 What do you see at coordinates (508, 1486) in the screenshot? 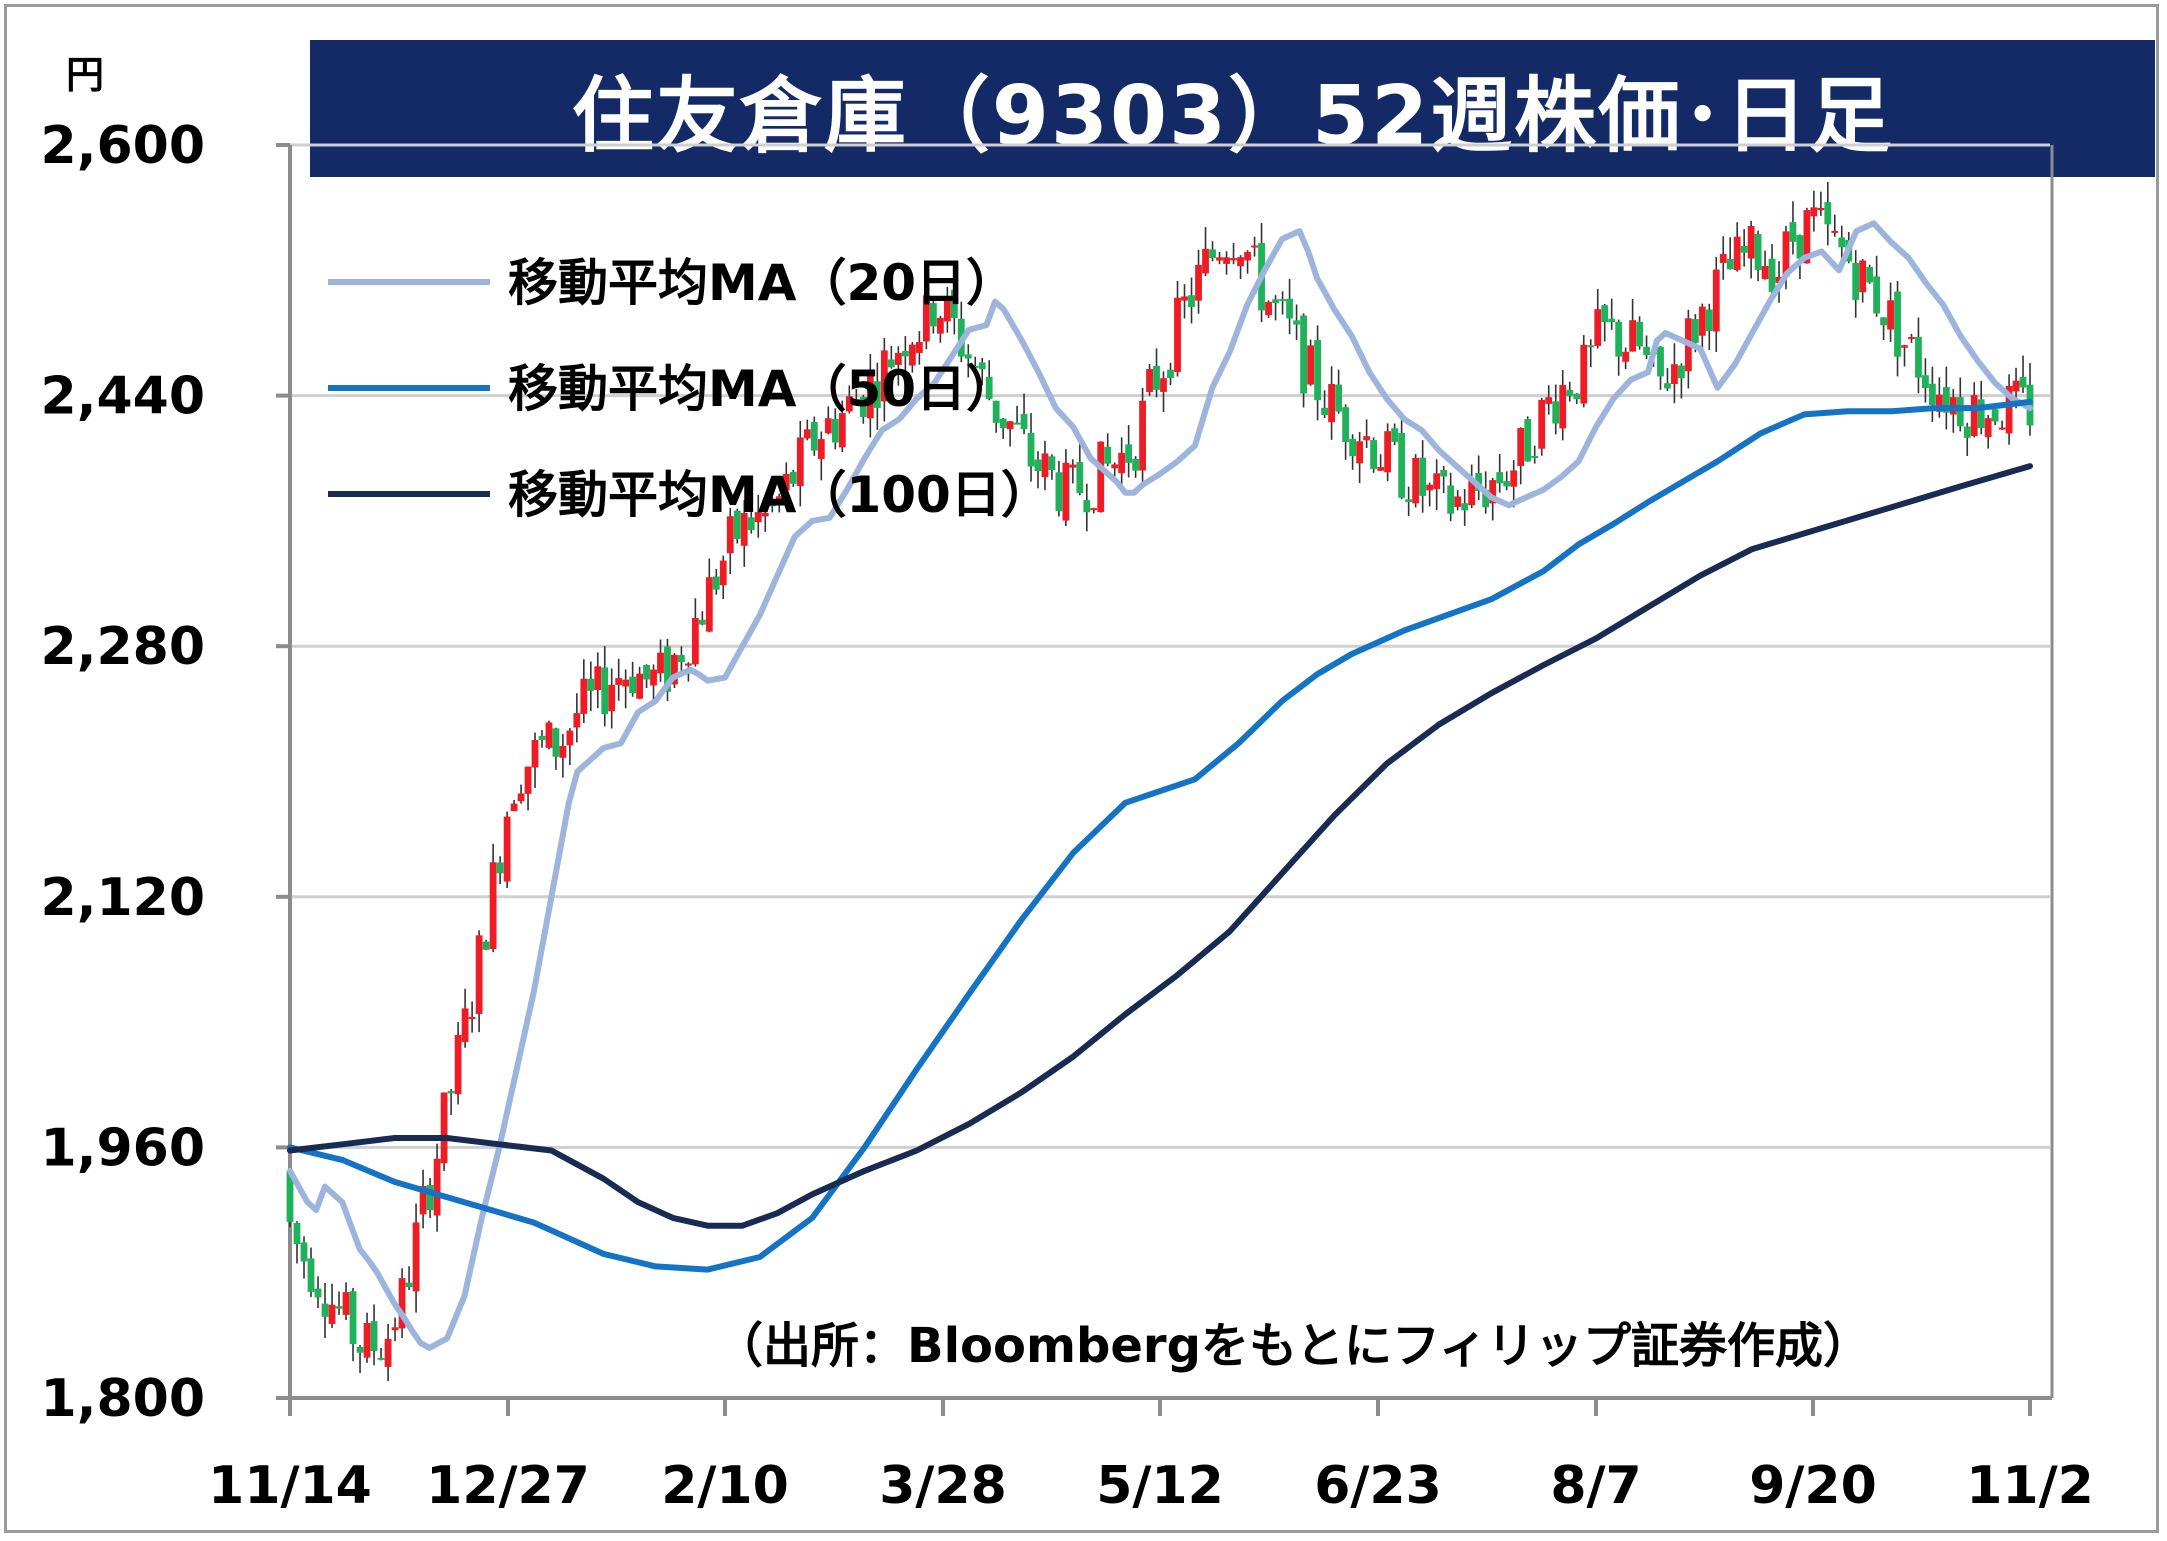
I see `x-tick-label: 12/27` at bounding box center [508, 1486].